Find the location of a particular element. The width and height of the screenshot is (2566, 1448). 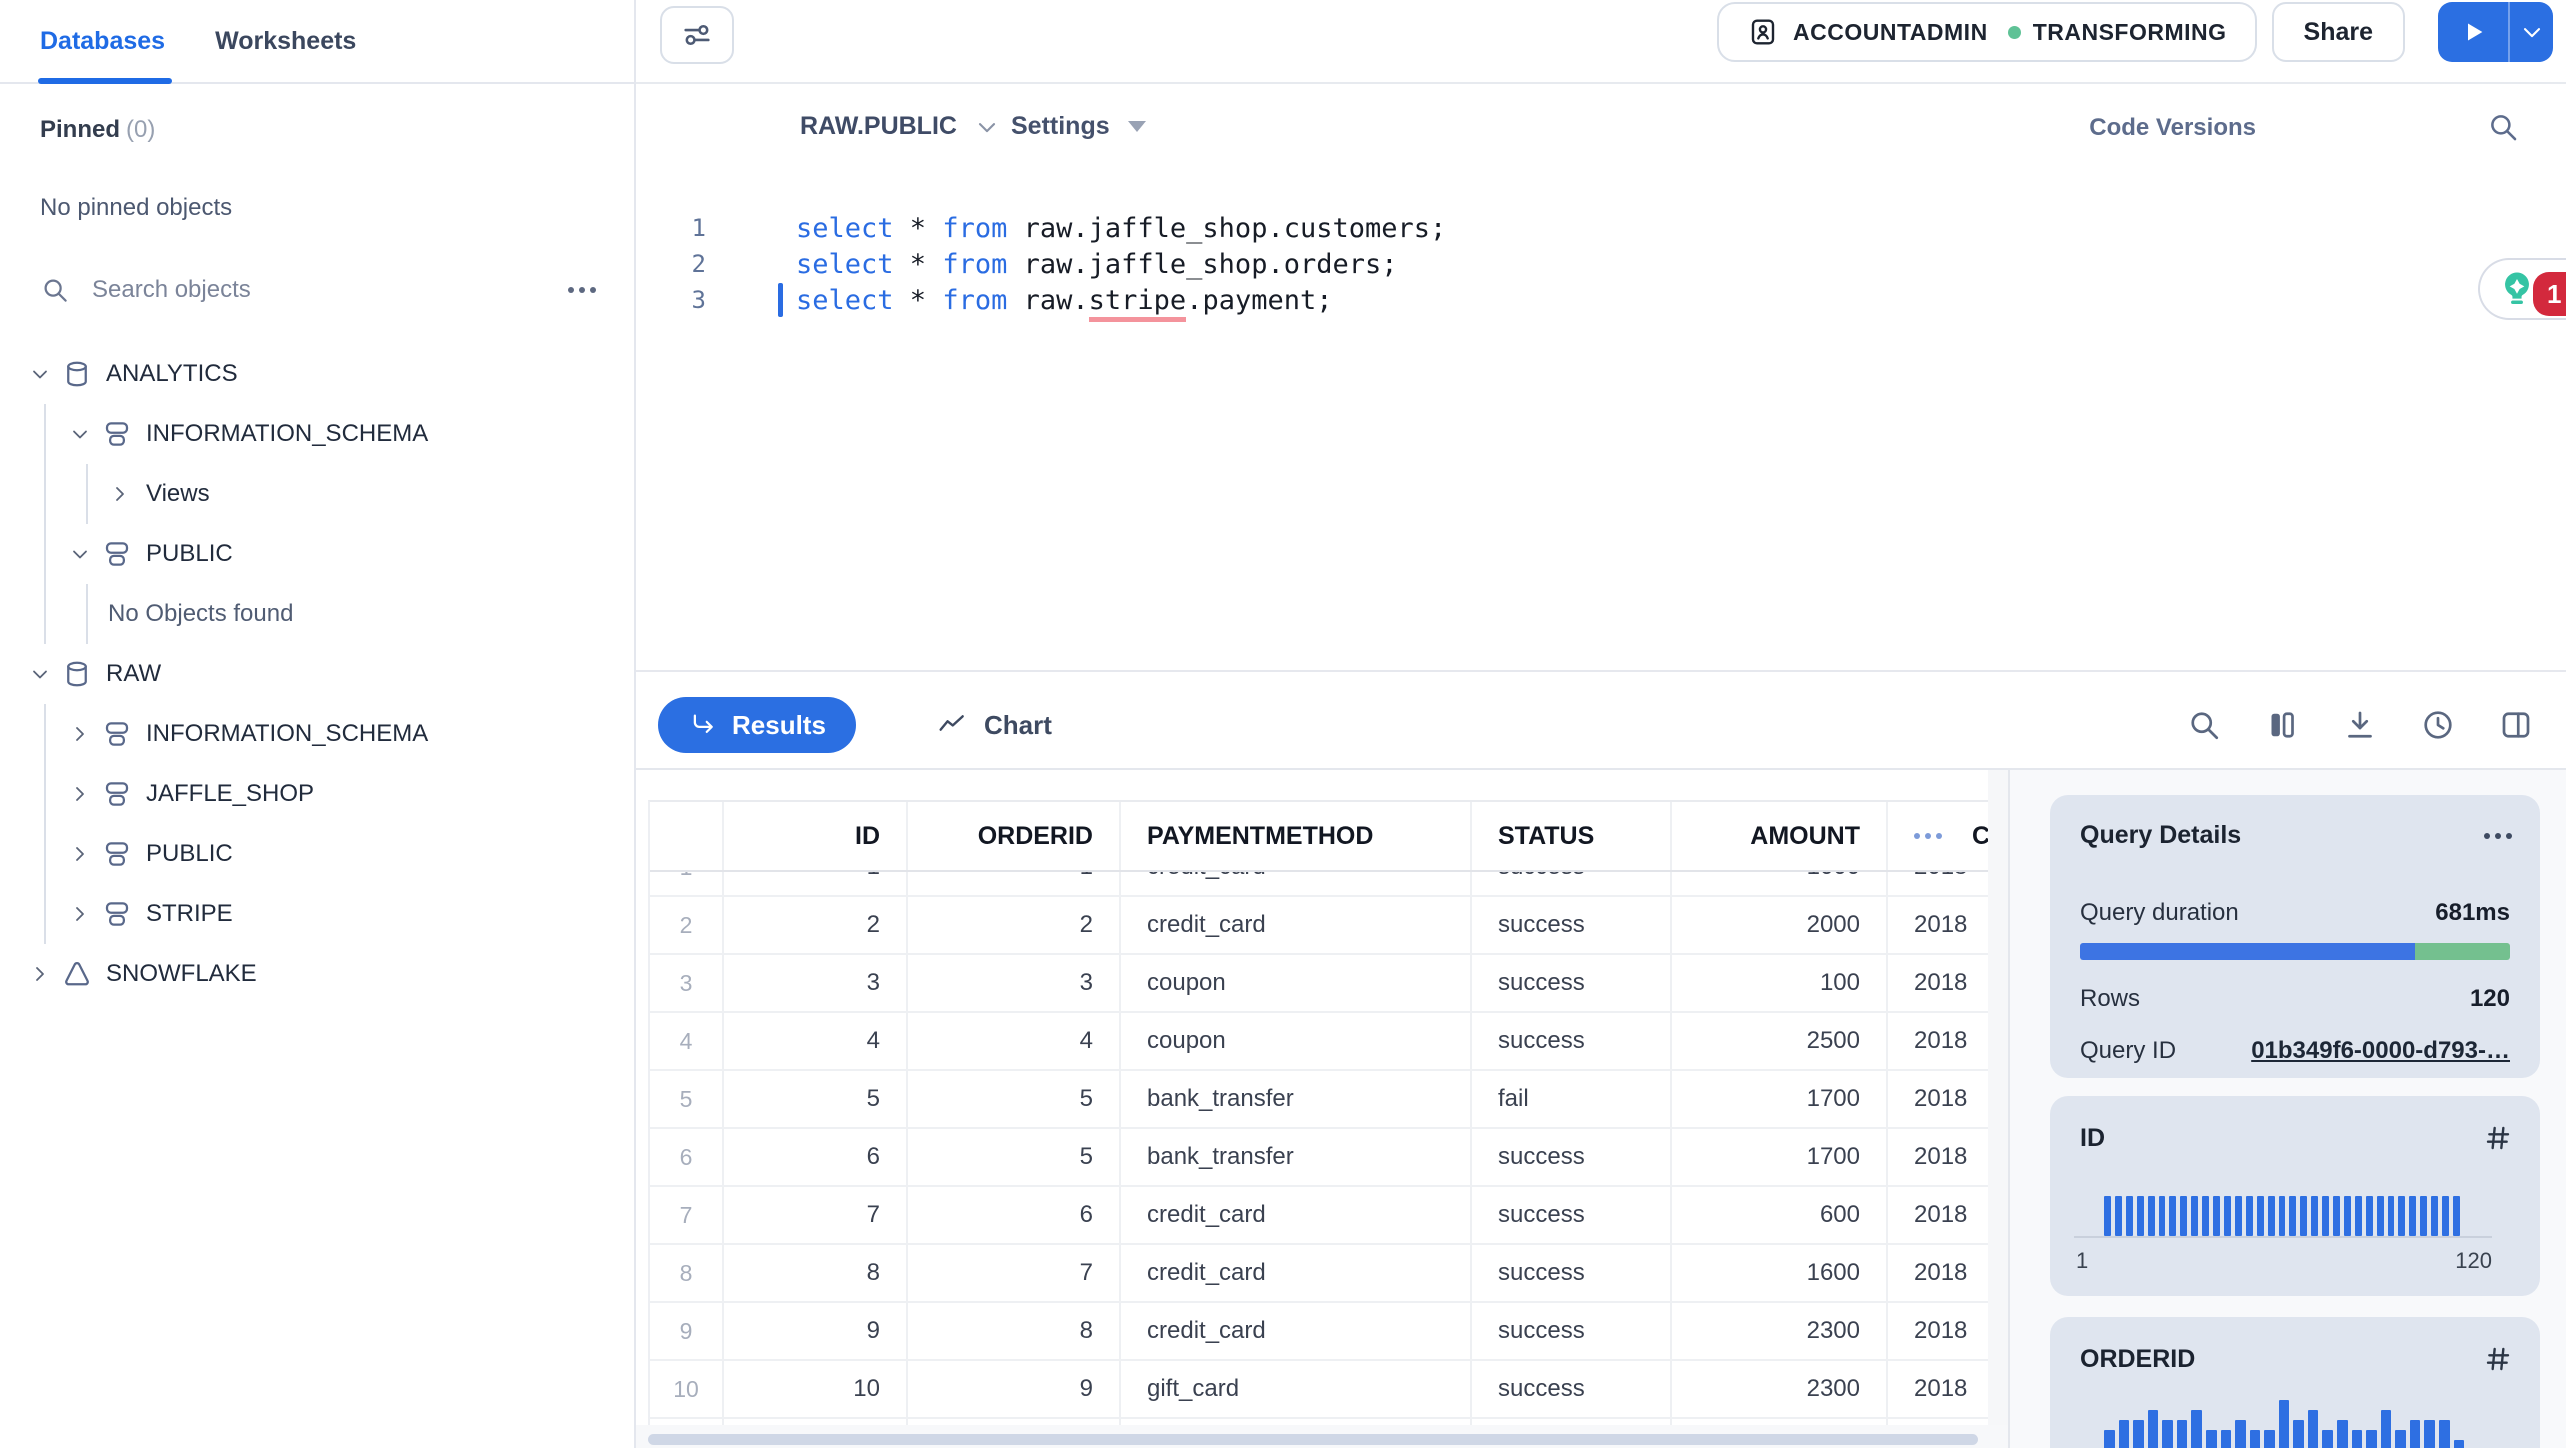

tree-item-raw: RAW is located at coordinates (317, 674).